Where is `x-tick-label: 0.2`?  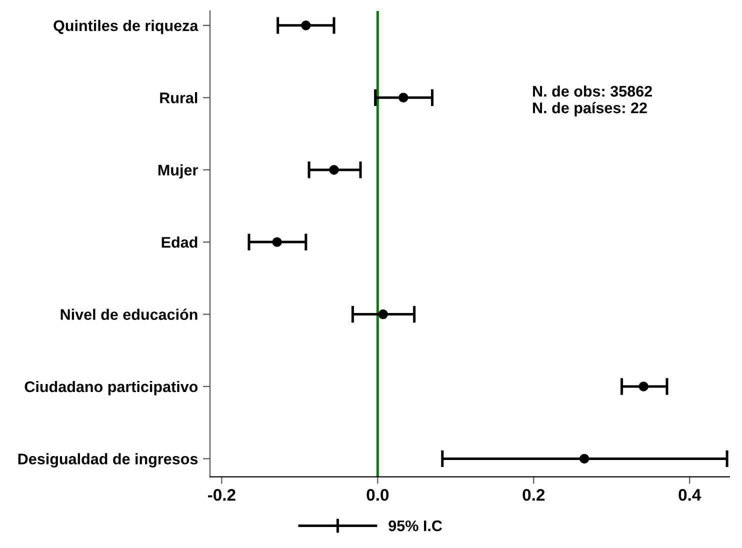 x-tick-label: 0.2 is located at coordinates (533, 495).